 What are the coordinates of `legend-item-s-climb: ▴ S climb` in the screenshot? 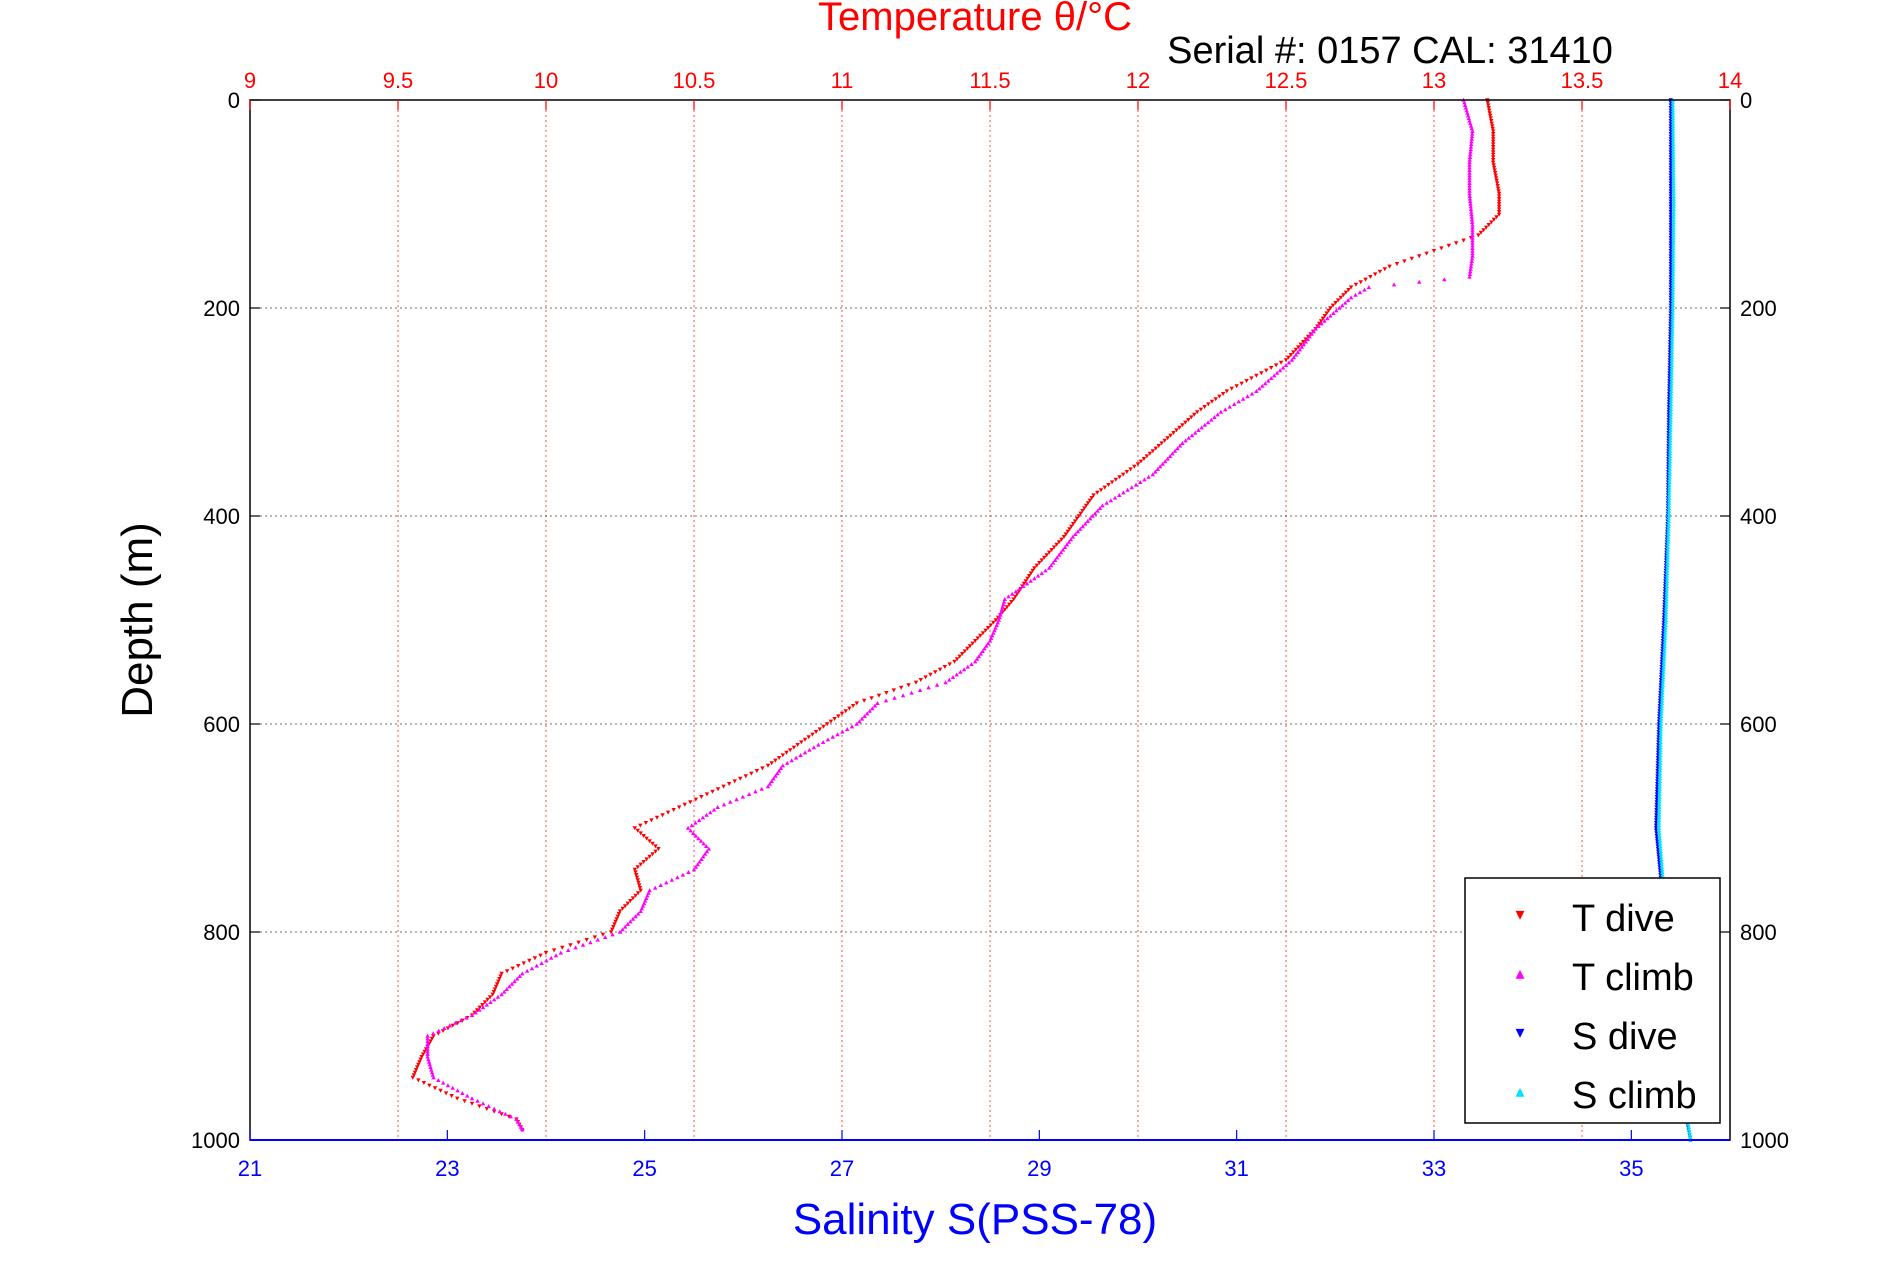 It's located at (1605, 1096).